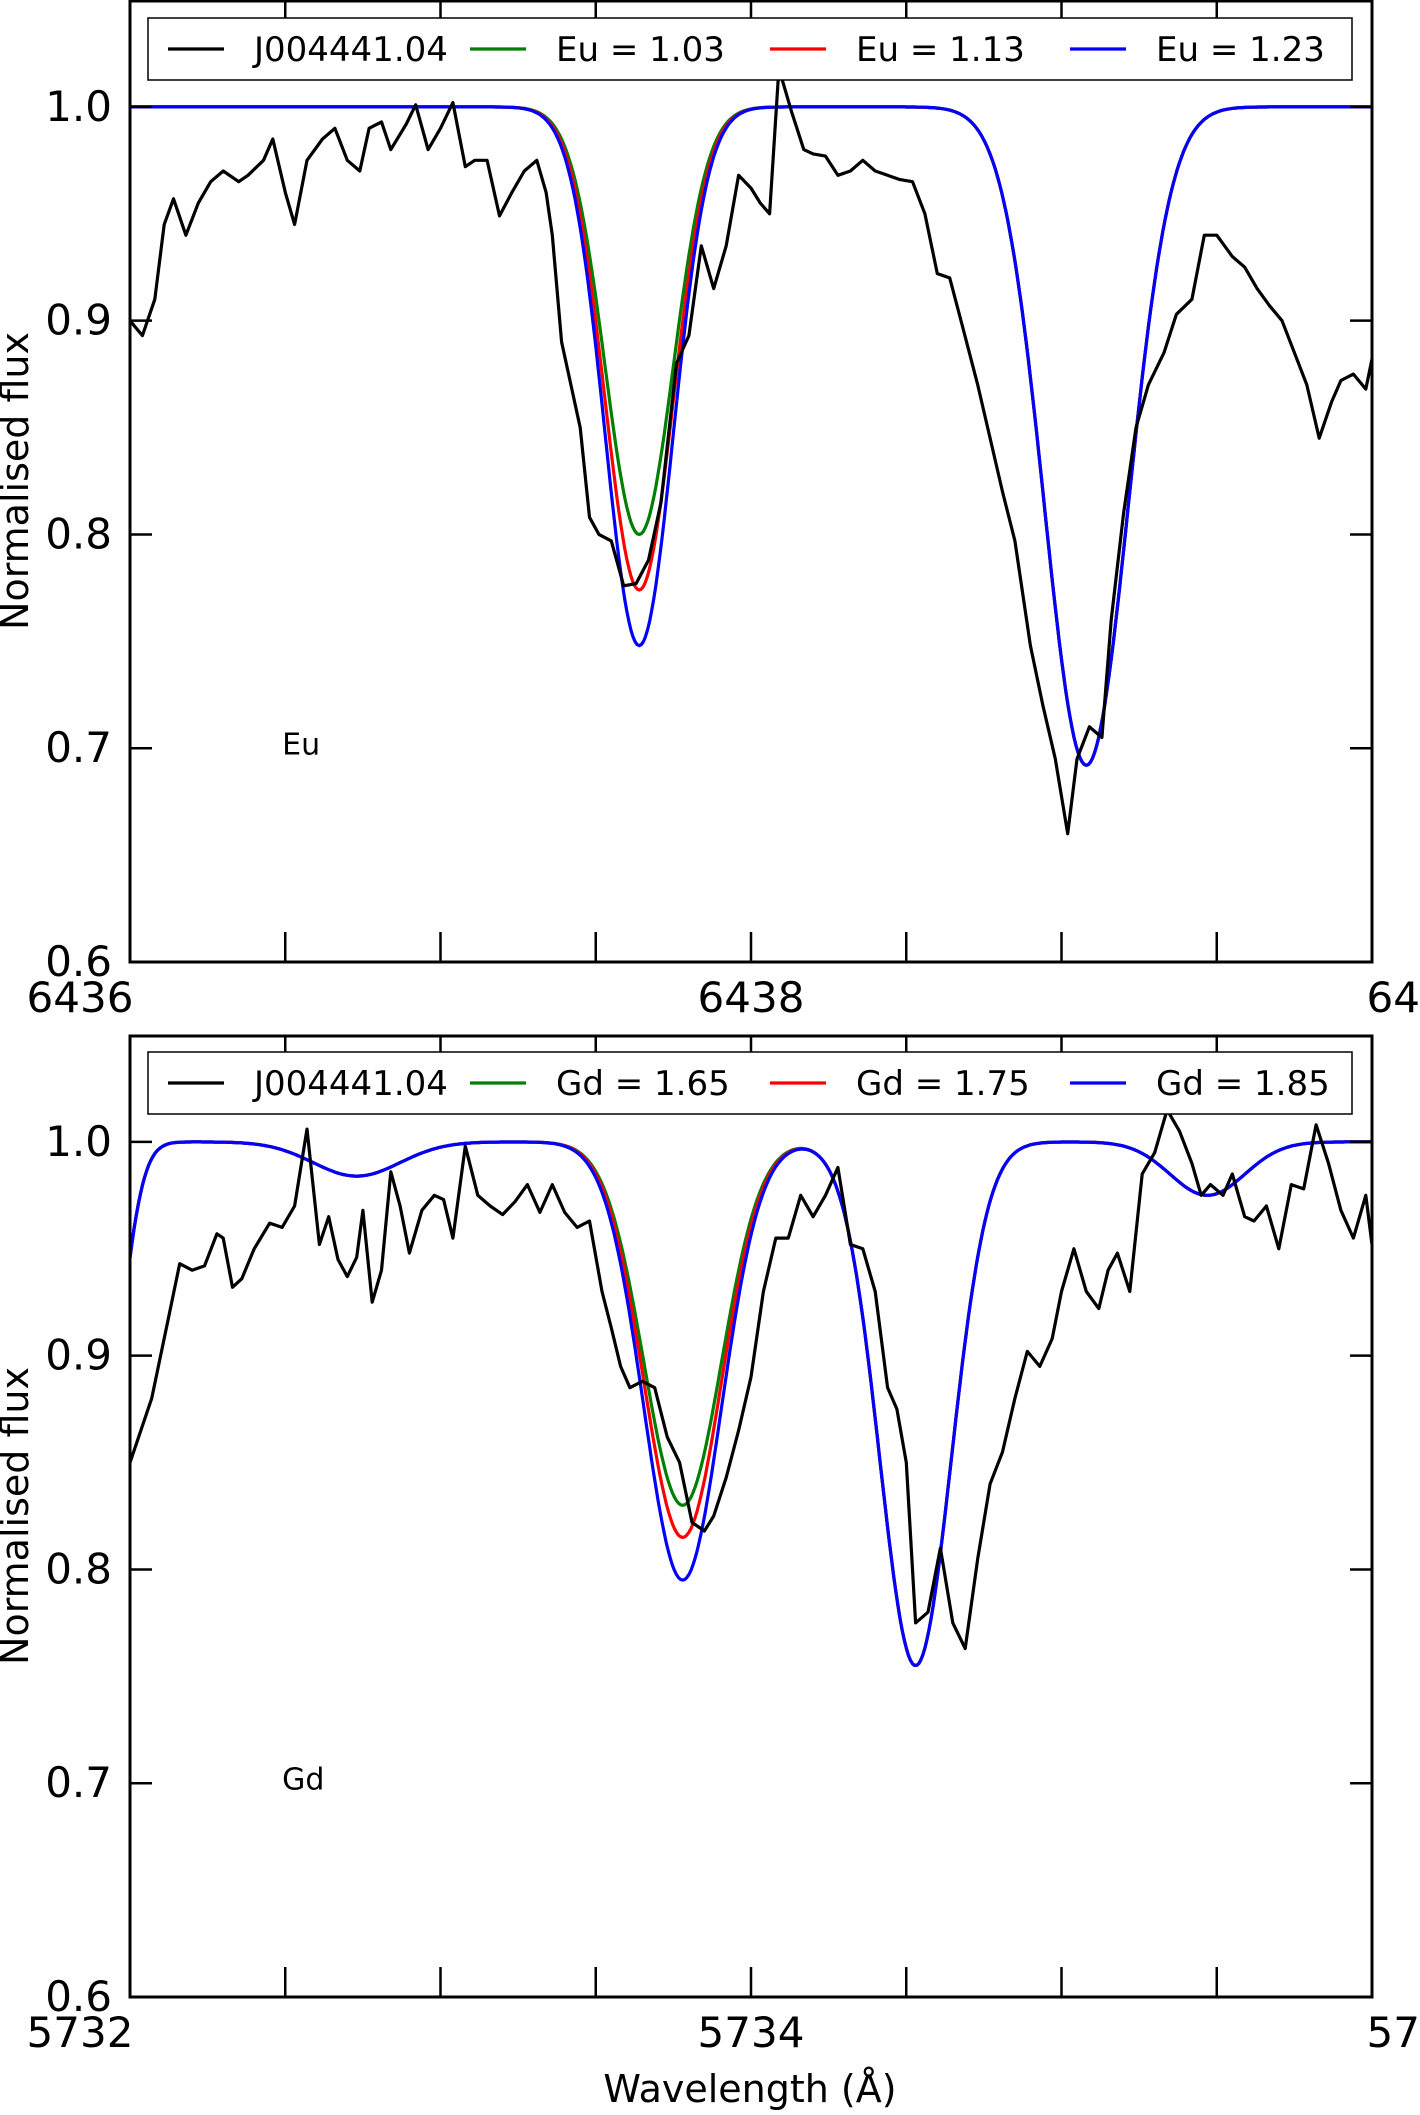 The image size is (1420, 2115). I want to click on legend-entry-label: Gd = 1.65, so click(643, 1084).